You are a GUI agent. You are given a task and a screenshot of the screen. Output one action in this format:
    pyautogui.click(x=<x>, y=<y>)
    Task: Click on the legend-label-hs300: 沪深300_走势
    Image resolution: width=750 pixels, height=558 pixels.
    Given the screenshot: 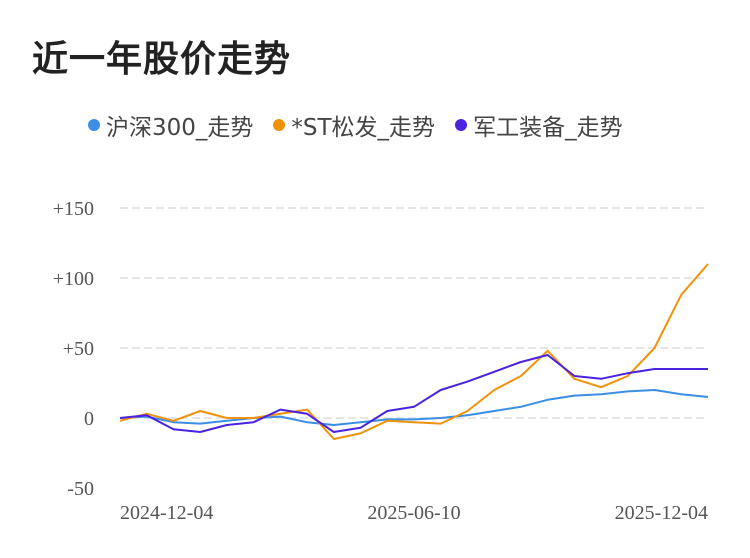 What is the action you would take?
    pyautogui.click(x=180, y=128)
    